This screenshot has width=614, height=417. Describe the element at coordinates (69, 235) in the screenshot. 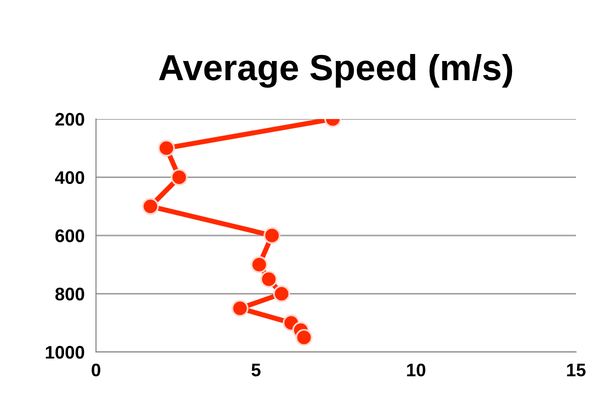

I see `y-tick-label: 600` at that location.